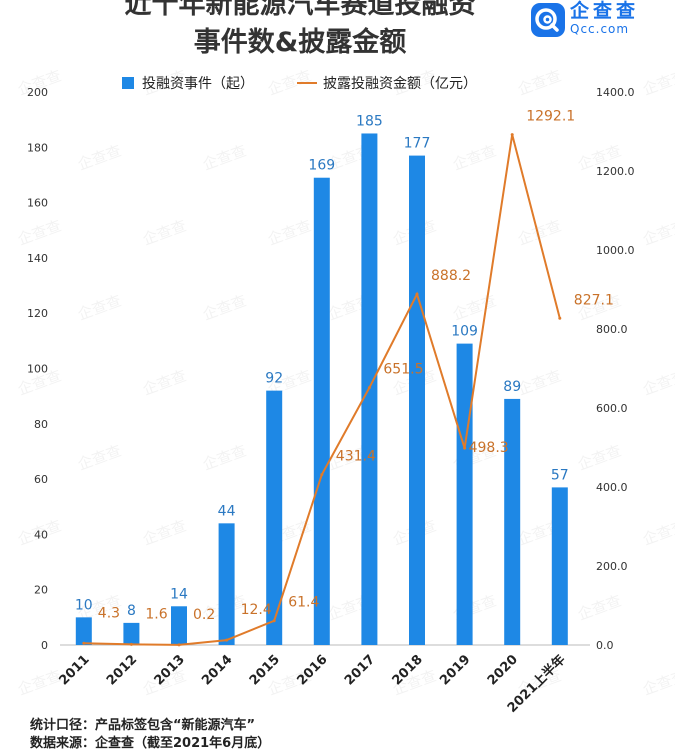  I want to click on line-point-2017, so click(369, 388).